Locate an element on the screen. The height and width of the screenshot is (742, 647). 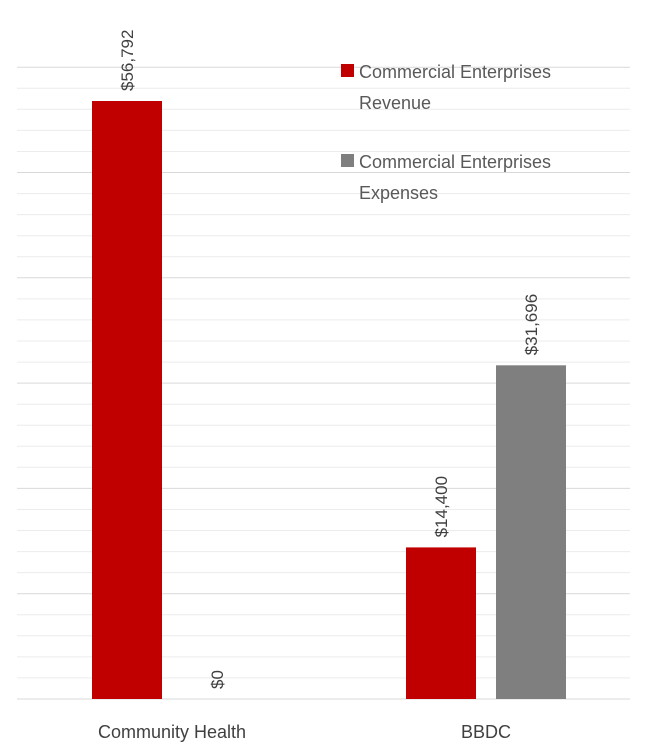
data-label: $56,792 is located at coordinates (127, 60).